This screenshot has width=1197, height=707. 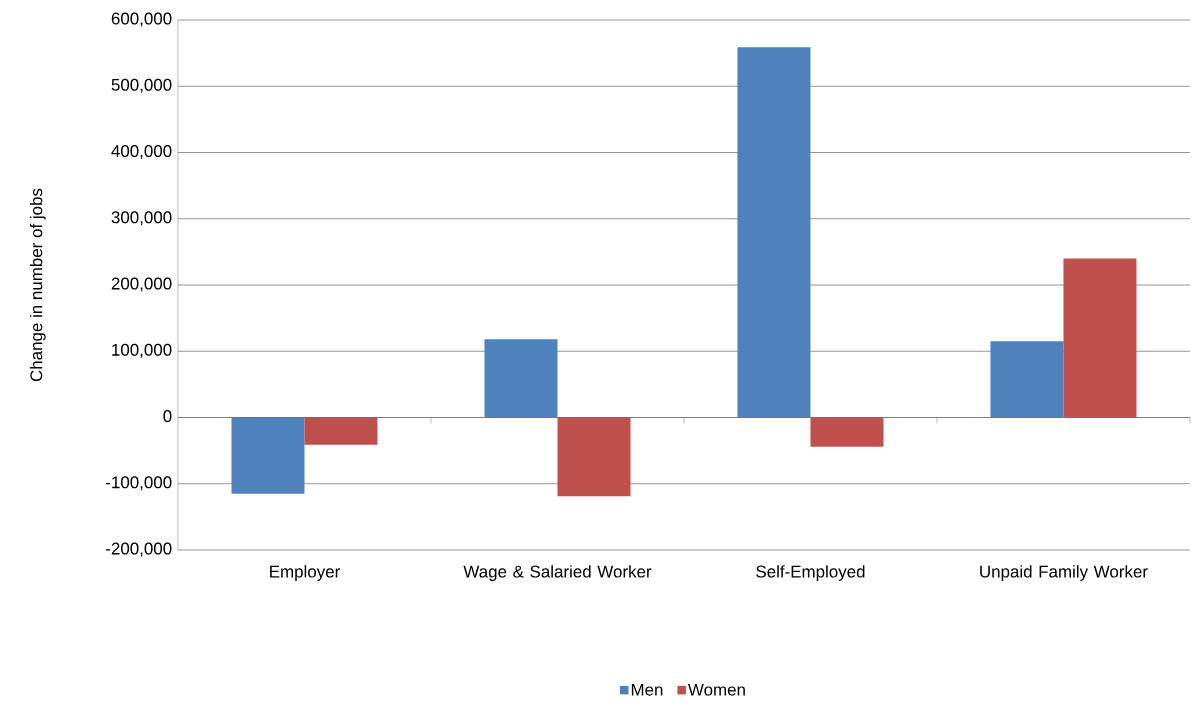 I want to click on x-tick-label: Unpaid Family Worker, so click(x=1064, y=573).